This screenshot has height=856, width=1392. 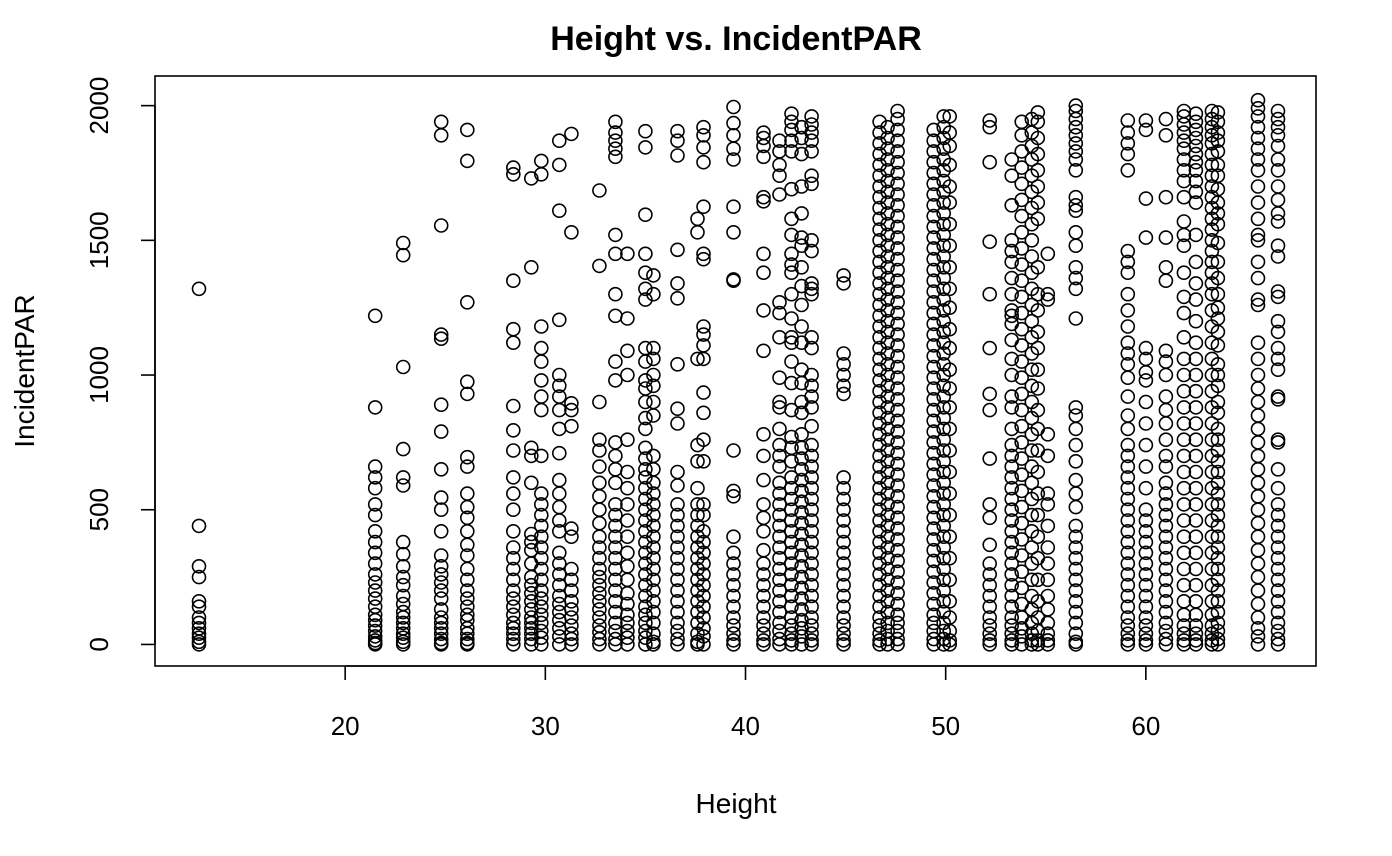 I want to click on y-axis-label: IncidentPAR, so click(x=24, y=371).